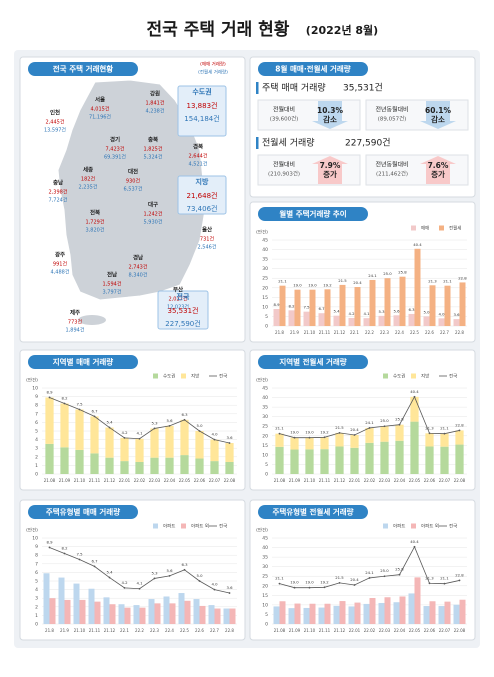  I want to click on region-rent: 71,196건, so click(100, 117).